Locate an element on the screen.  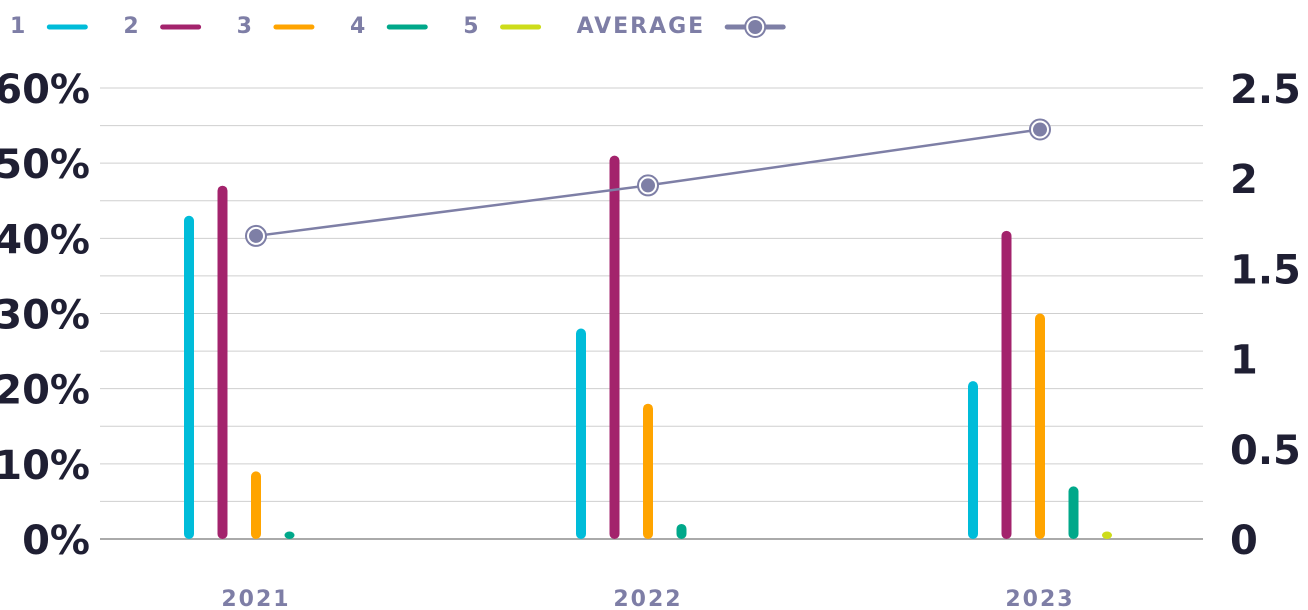
legend-label: 4 is located at coordinates (358, 26).